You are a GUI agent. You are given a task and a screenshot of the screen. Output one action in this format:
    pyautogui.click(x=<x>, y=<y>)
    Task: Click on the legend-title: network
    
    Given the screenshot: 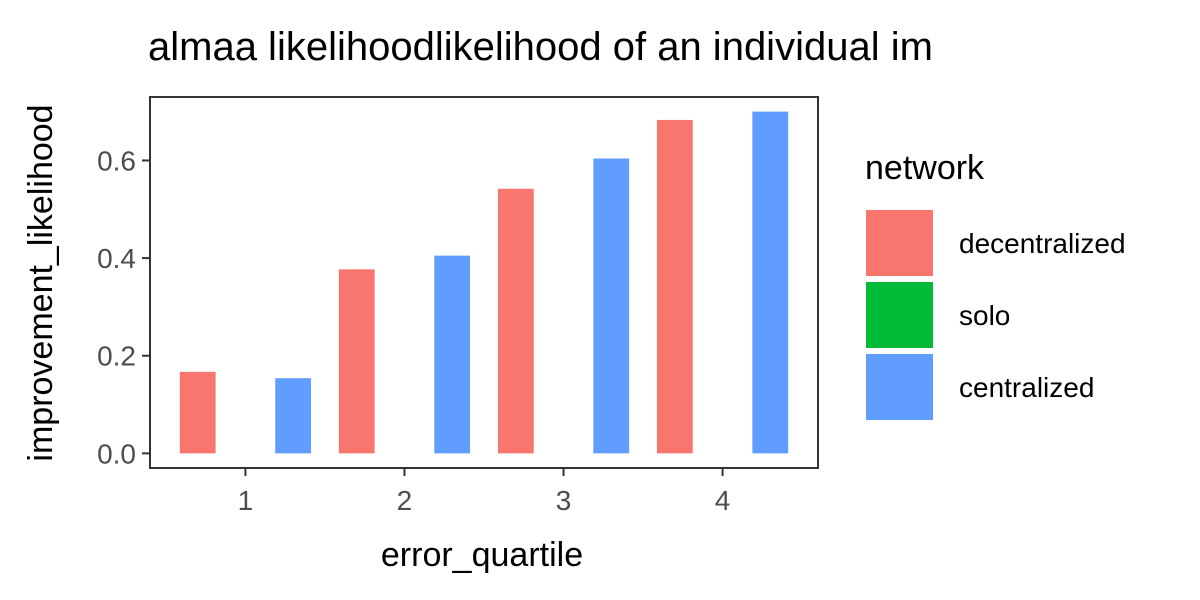 What is the action you would take?
    pyautogui.click(x=925, y=168)
    